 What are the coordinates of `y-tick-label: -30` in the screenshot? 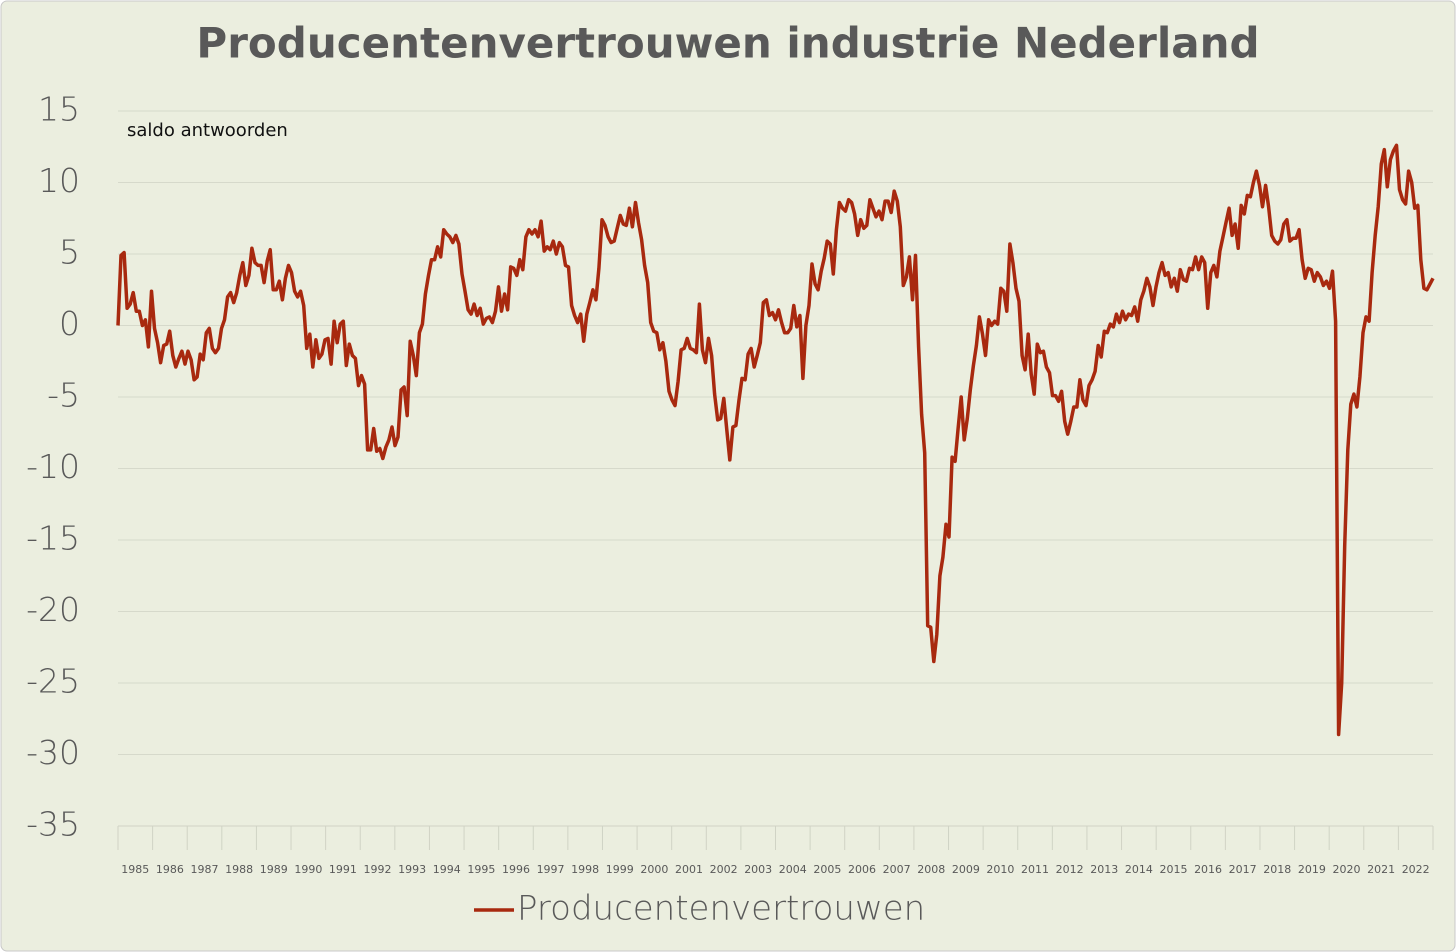 It's located at (53, 752).